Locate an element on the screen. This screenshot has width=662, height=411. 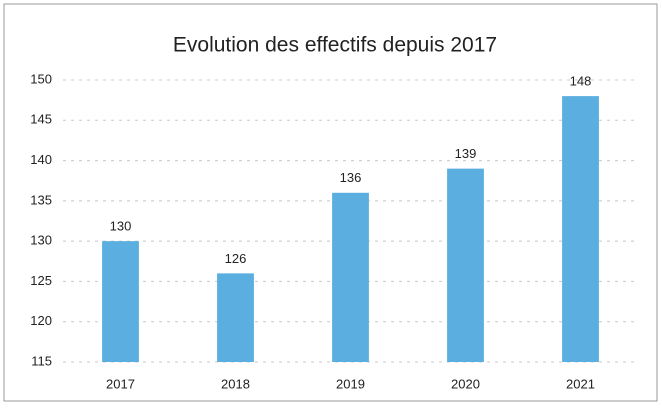
x-tick-label: 2021 is located at coordinates (580, 383).